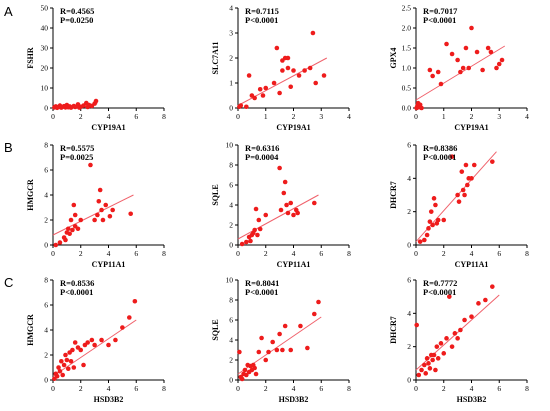  What do you see at coordinates (293, 127) in the screenshot?
I see `x-axis-label: CYP19A1` at bounding box center [293, 127].